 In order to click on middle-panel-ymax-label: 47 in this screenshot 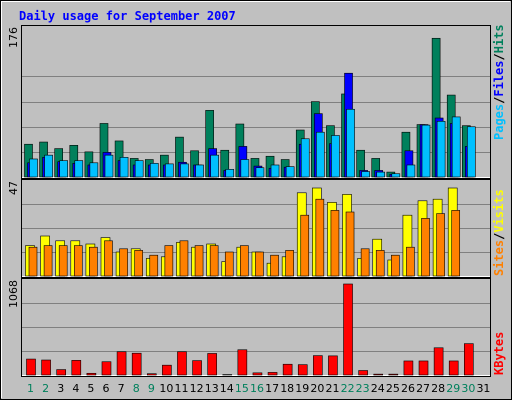, I will do `click(13, 188)`.